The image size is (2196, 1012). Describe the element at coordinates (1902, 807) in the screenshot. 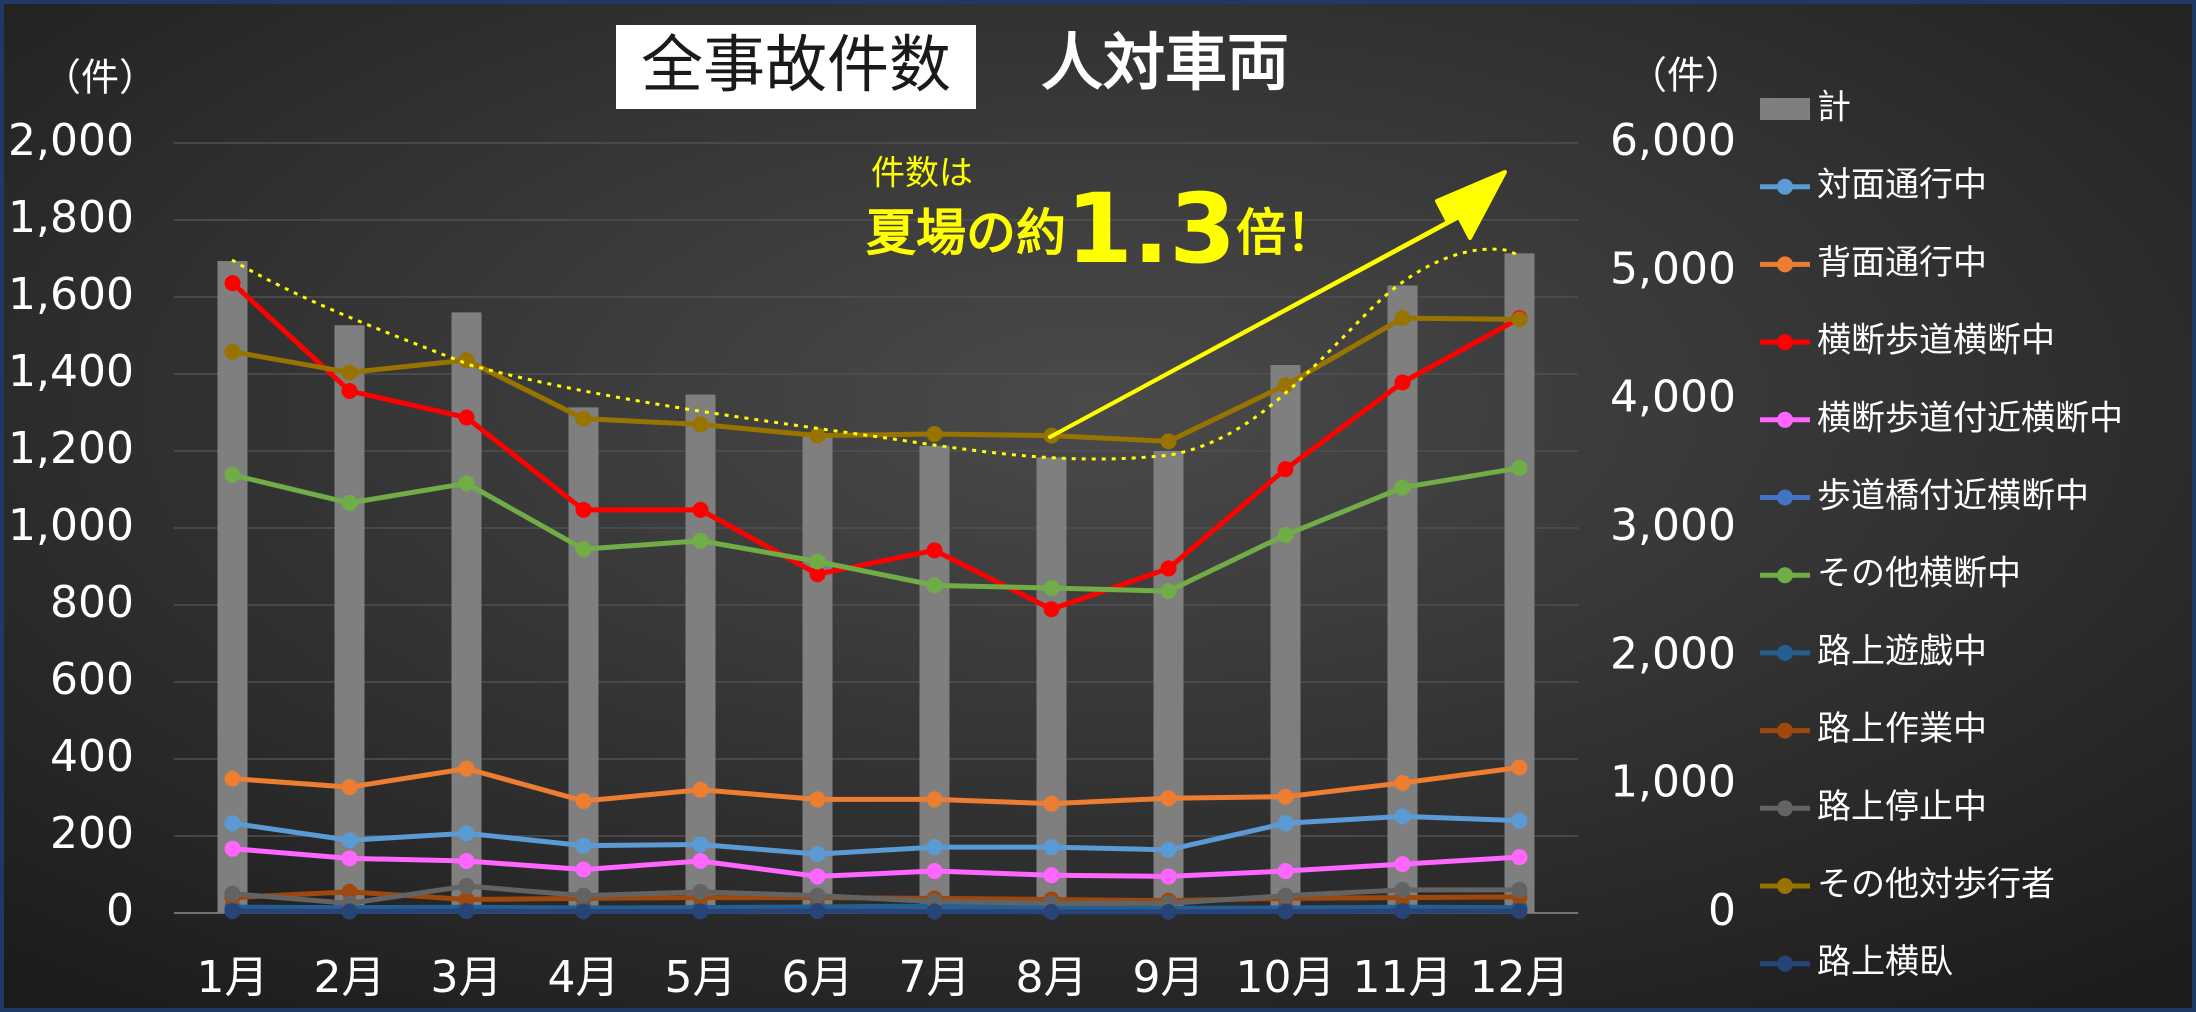

I see `legend-label: 路上停止中` at that location.